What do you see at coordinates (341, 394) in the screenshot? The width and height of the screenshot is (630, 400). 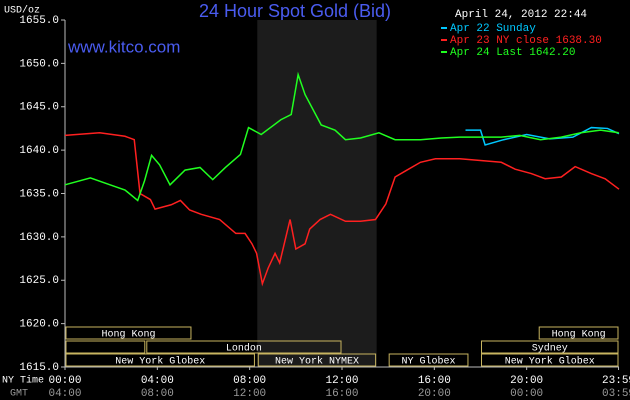 I see `x2-tick-label: 16:00` at bounding box center [341, 394].